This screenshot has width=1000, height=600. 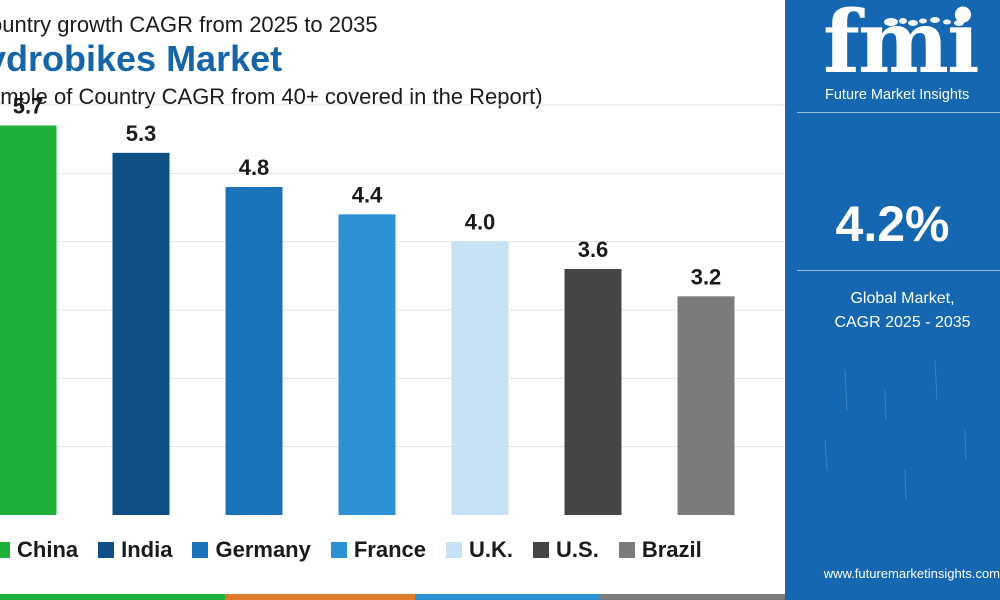 I want to click on fmi-logo: fmi Future Market Insights, so click(x=892, y=55).